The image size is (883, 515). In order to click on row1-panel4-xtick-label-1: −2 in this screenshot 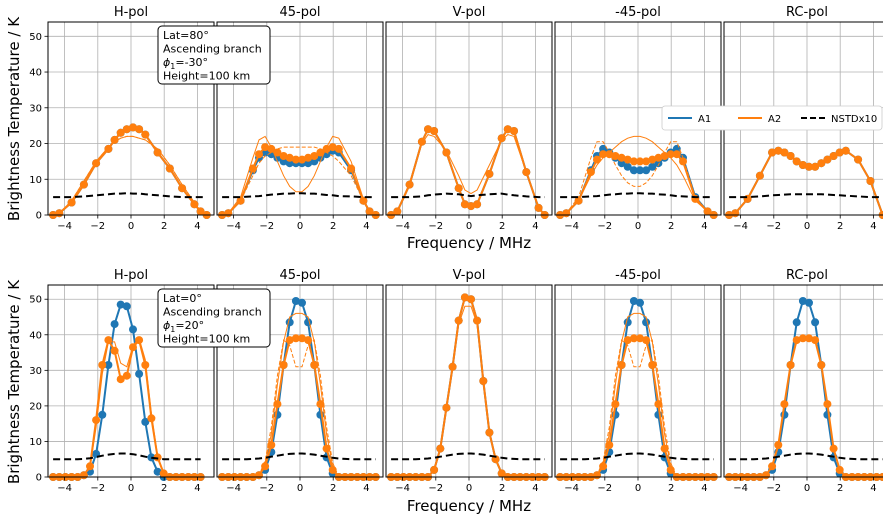, I will do `click(773, 488)`.